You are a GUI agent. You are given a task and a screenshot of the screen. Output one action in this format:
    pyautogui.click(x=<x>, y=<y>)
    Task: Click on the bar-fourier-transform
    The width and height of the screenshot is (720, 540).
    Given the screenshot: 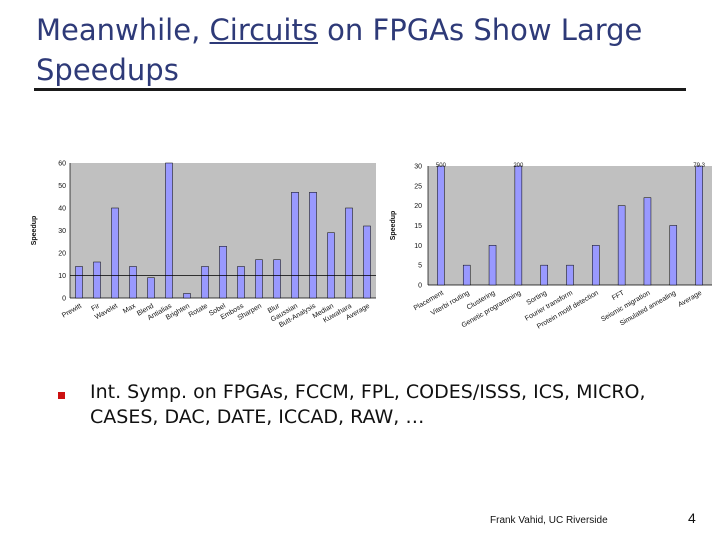 What is the action you would take?
    pyautogui.click(x=570, y=275)
    